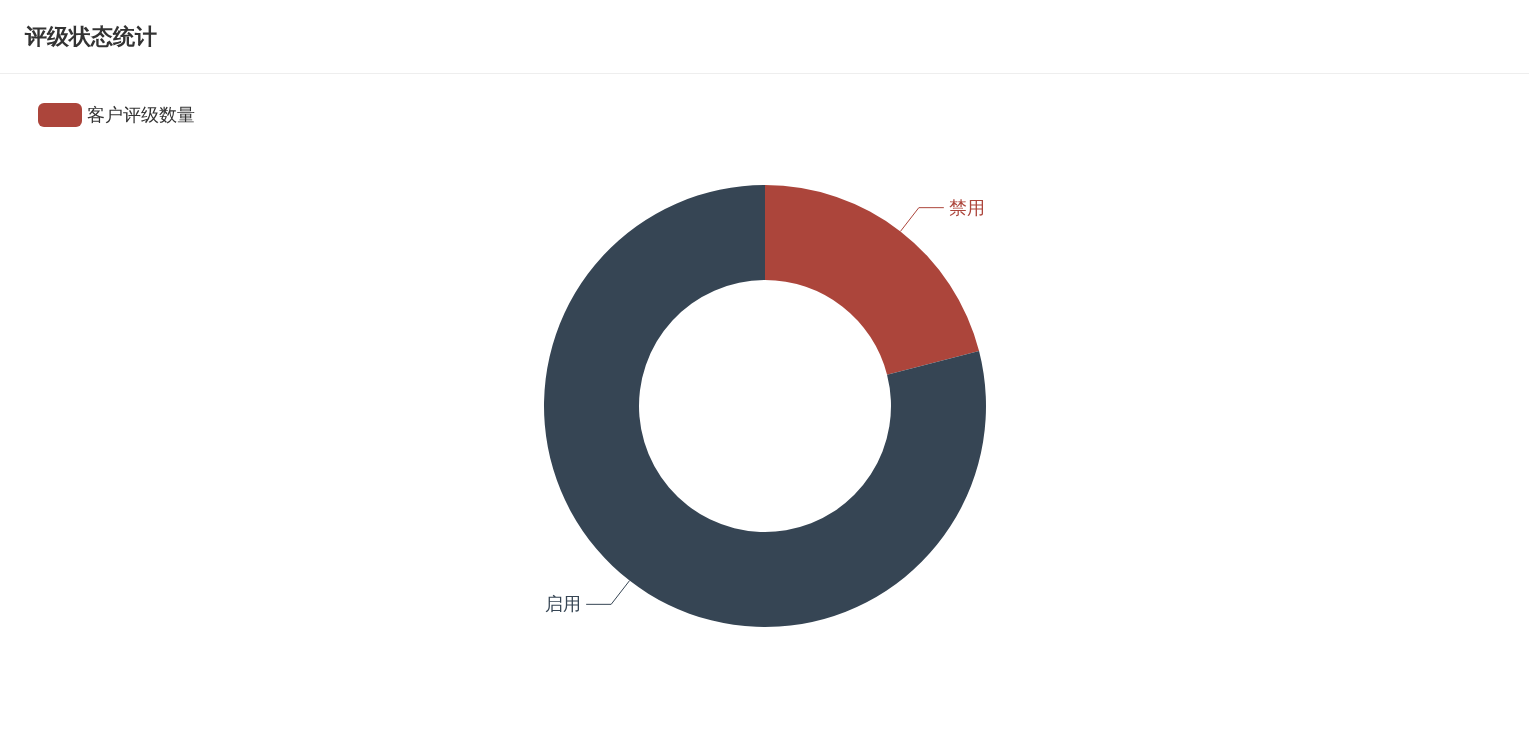 Image resolution: width=1529 pixels, height=736 pixels. Describe the element at coordinates (141, 115) in the screenshot. I see `legend-label: 客户评级数量` at that location.